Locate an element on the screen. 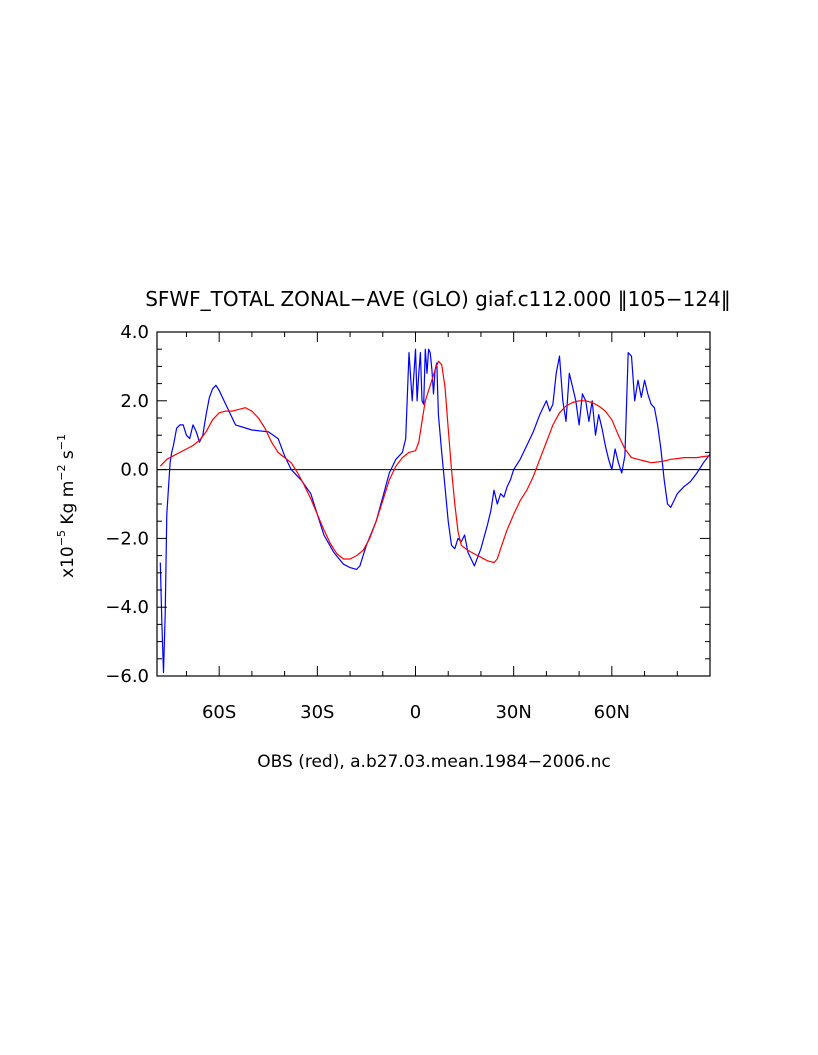  x-tick-label: 30N is located at coordinates (513, 712).